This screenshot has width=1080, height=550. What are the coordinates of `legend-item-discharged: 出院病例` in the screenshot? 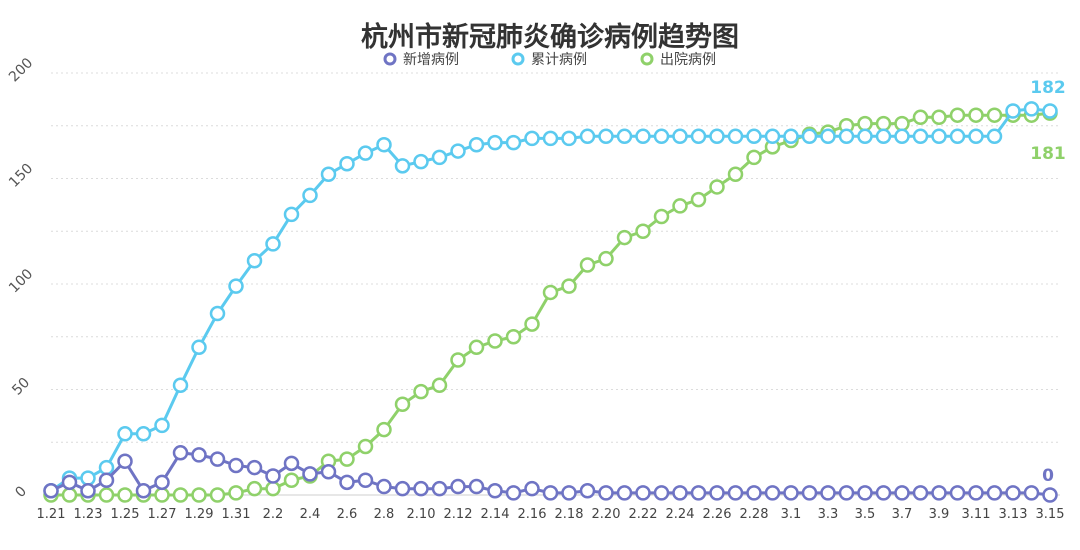 It's located at (678, 60).